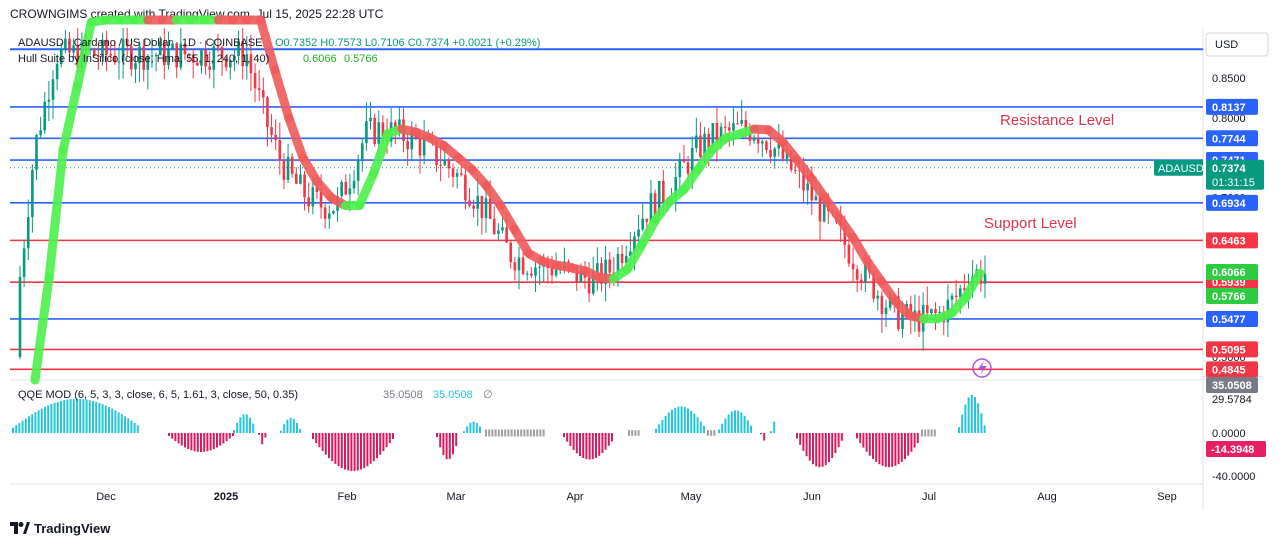 This screenshot has height=546, width=1281. Describe the element at coordinates (347, 497) in the screenshot. I see `time-label-feb: Feb` at that location.